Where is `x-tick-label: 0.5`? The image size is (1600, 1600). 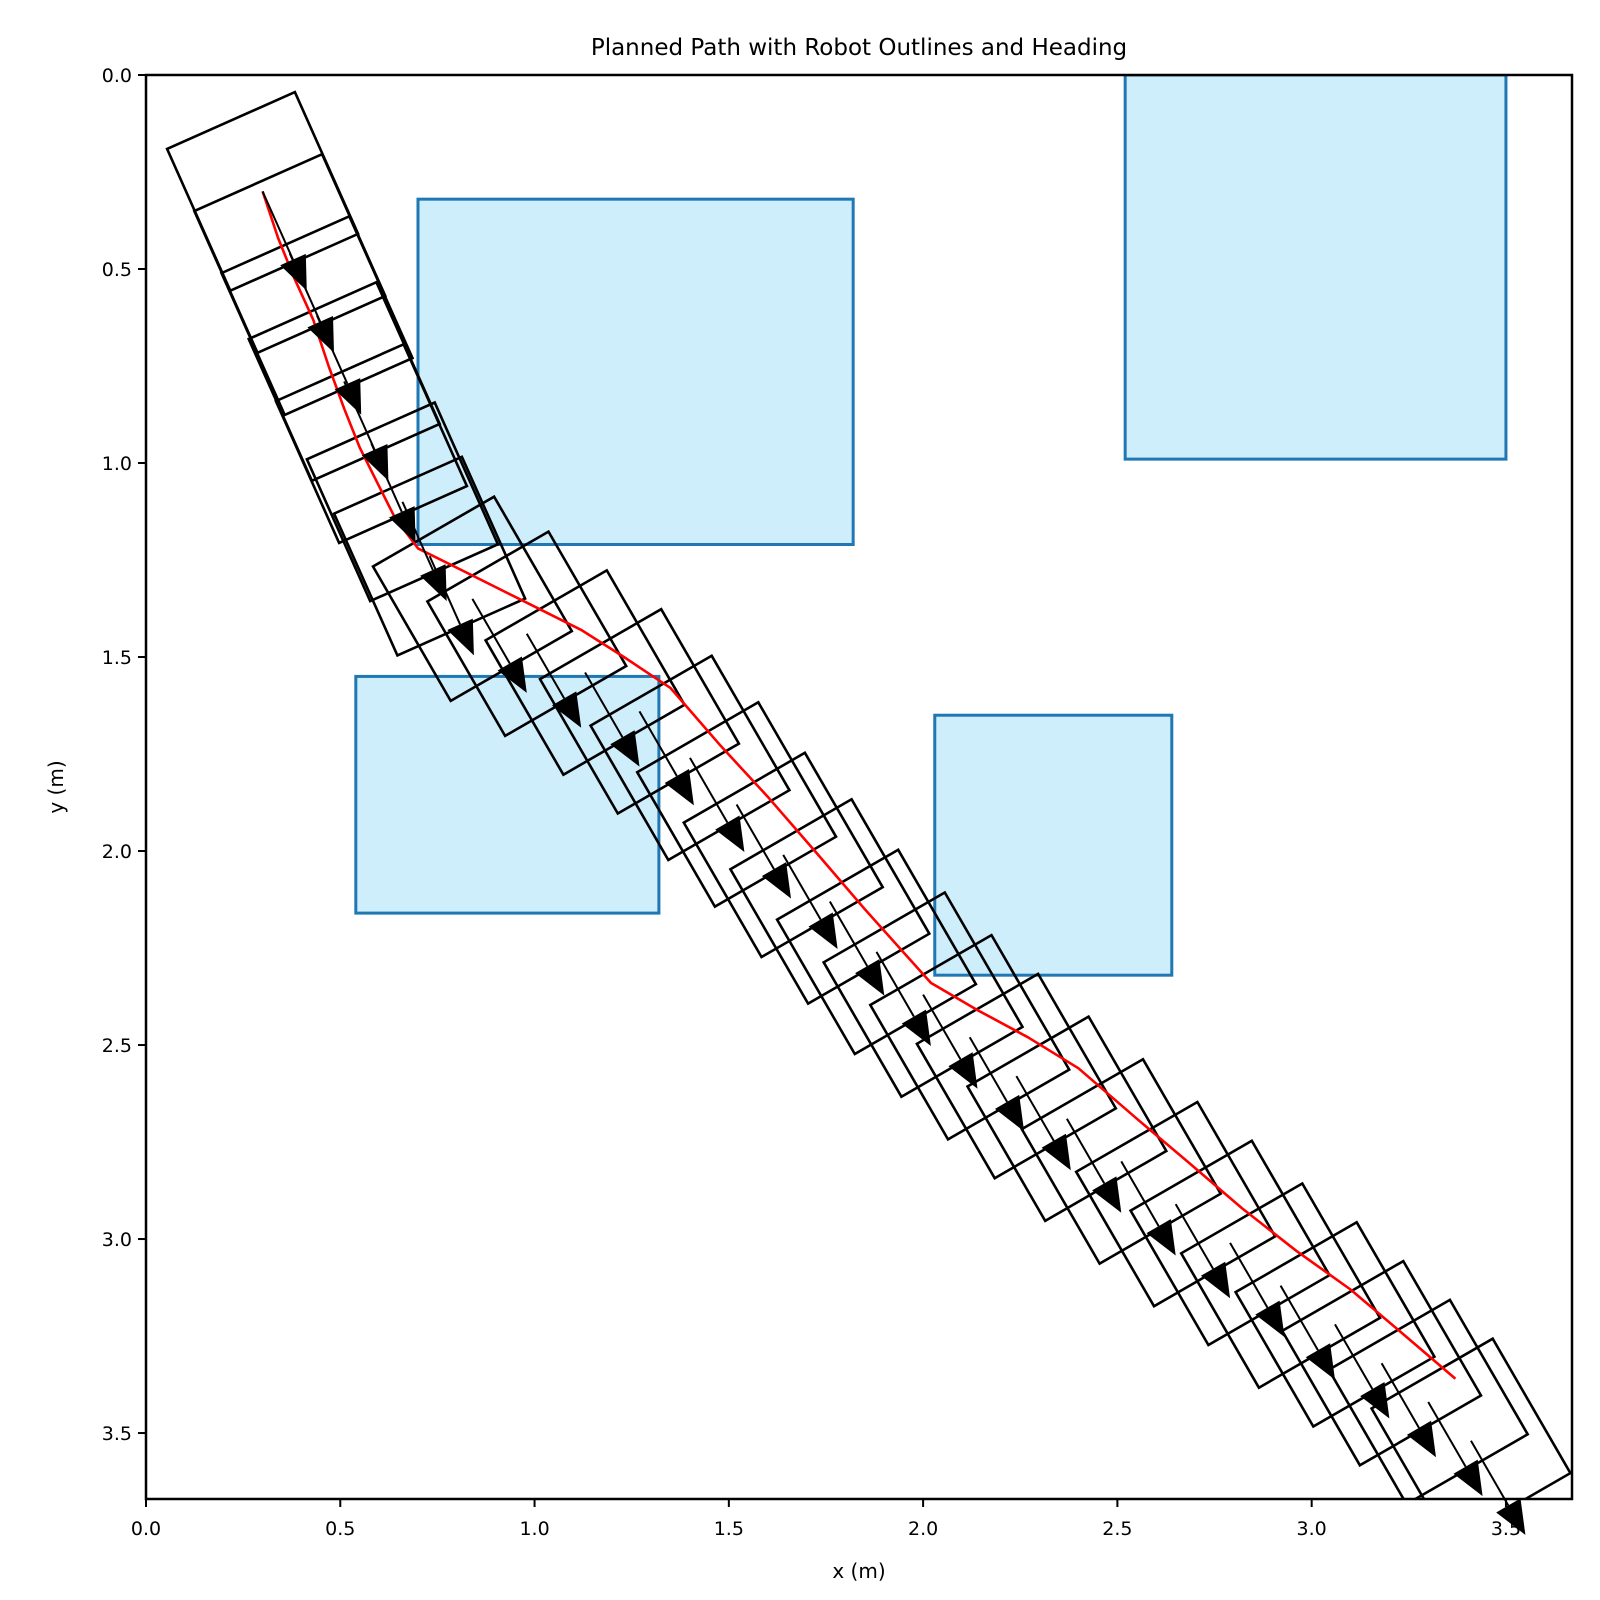 x-tick-label: 0.5 is located at coordinates (340, 1529).